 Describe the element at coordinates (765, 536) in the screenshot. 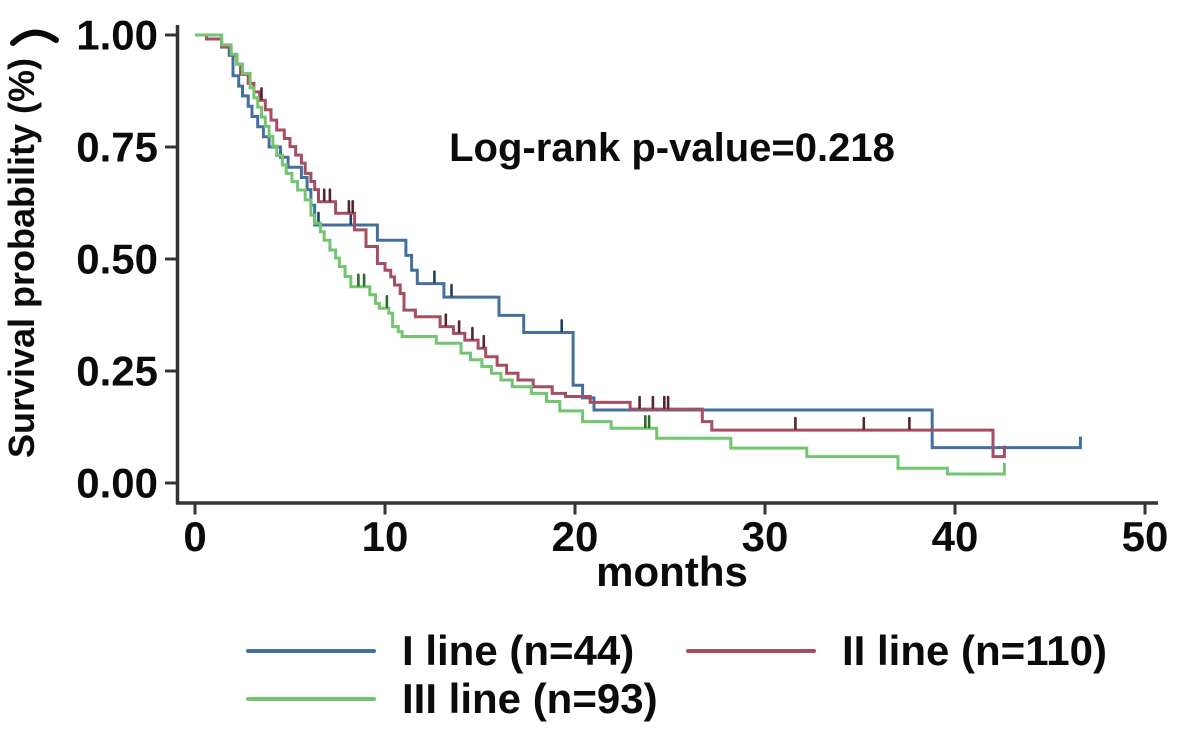

I see `x-tick-label: 30` at that location.